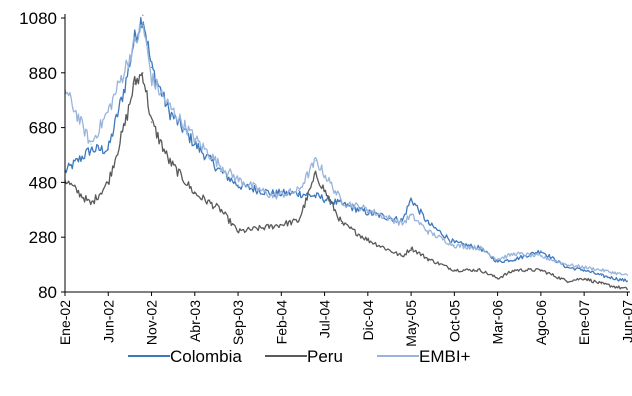 This screenshot has height=396, width=632. Describe the element at coordinates (38, 18) in the screenshot. I see `y-tick-label: 1080` at that location.